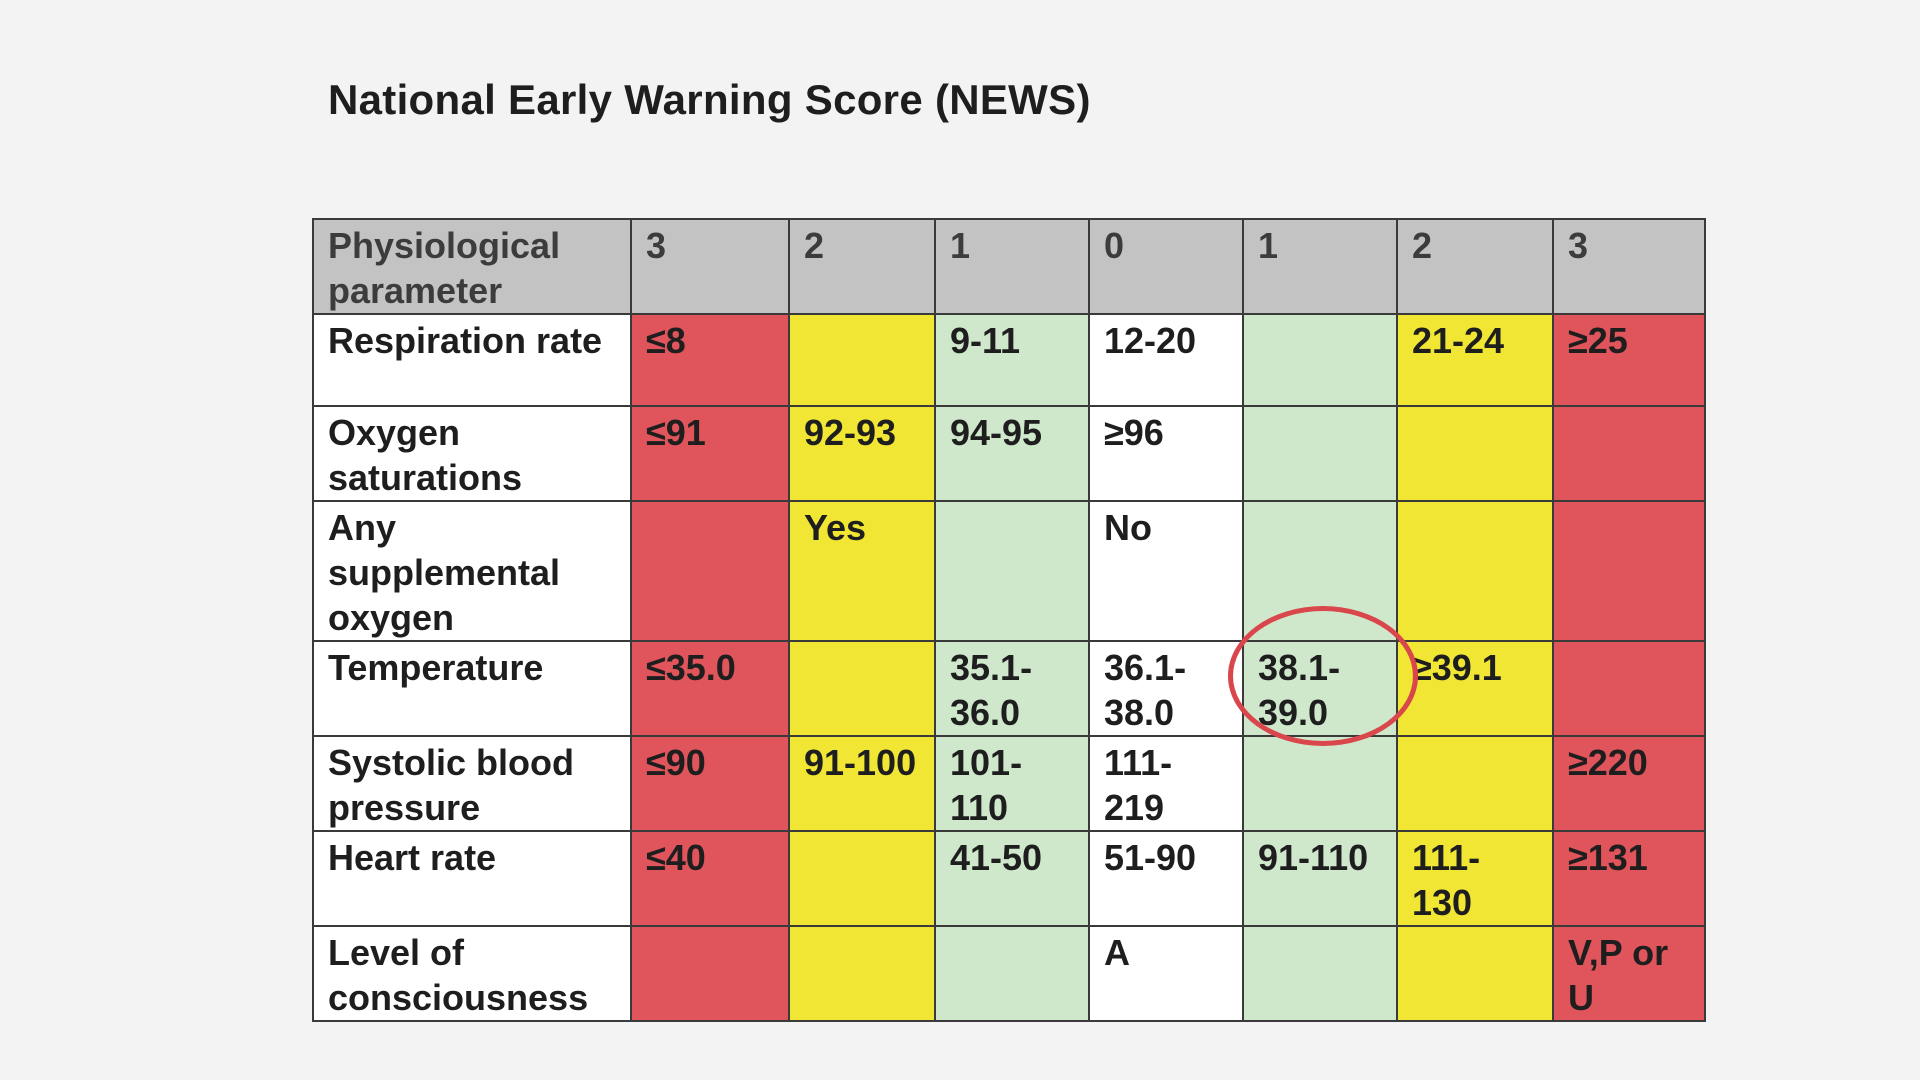 The height and width of the screenshot is (1080, 1920). I want to click on header-cell: Physiological parameter, so click(472, 266).